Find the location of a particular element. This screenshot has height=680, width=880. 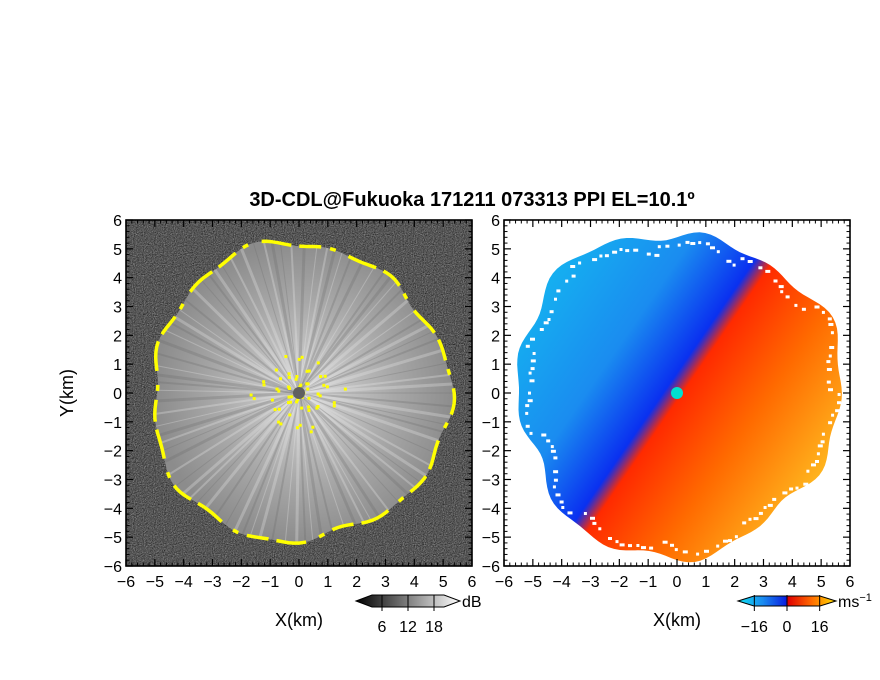

y-tick-label: −1 is located at coordinates (491, 423).